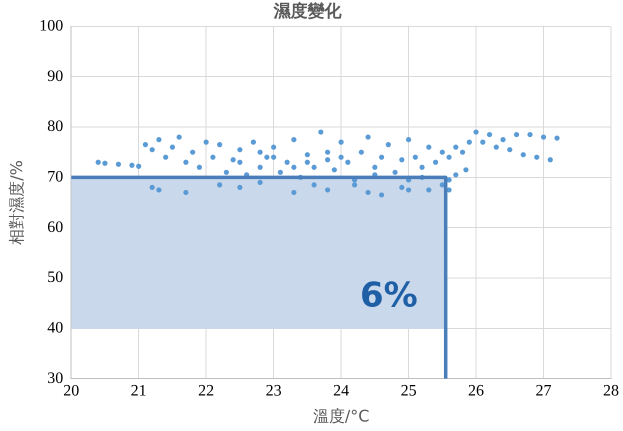 This screenshot has height=431, width=623. What do you see at coordinates (389, 295) in the screenshot?
I see `annotation: 6%` at bounding box center [389, 295].